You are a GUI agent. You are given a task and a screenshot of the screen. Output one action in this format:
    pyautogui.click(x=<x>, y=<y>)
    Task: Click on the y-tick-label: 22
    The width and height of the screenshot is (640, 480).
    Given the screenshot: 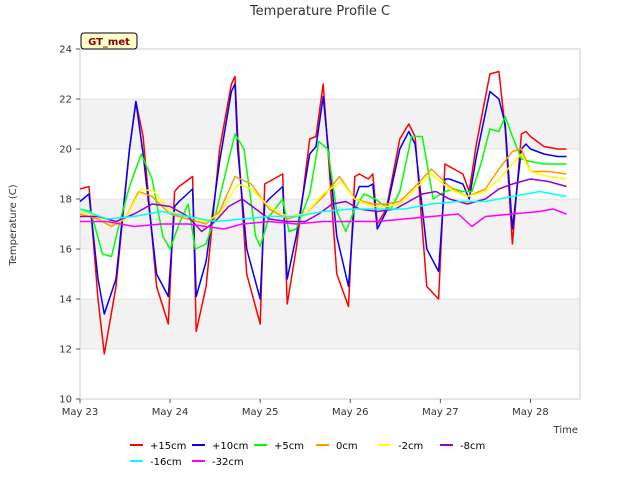 What is the action you would take?
    pyautogui.click(x=65, y=100)
    